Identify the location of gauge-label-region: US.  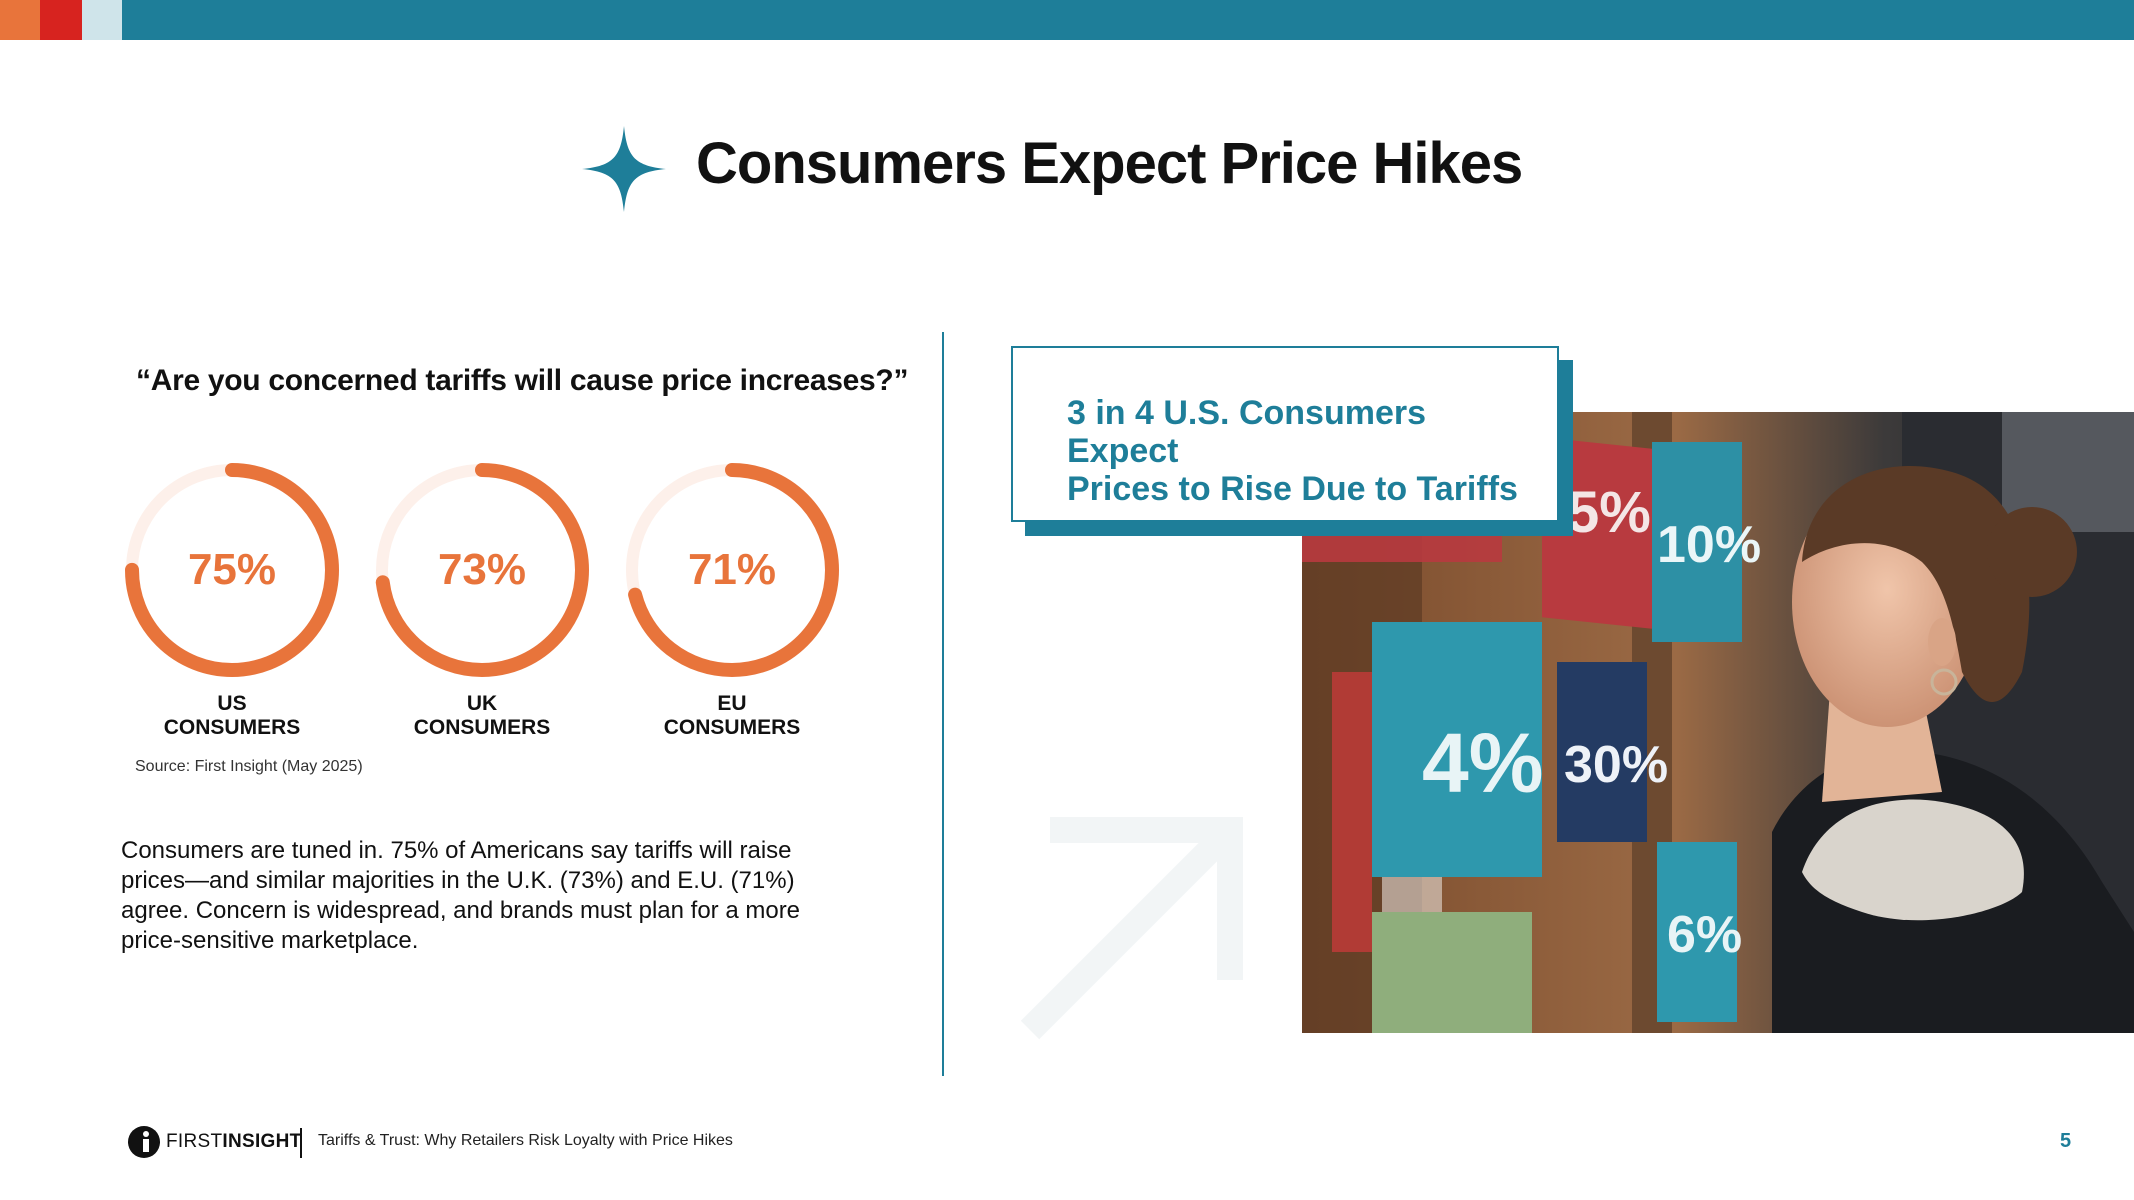
(232, 703).